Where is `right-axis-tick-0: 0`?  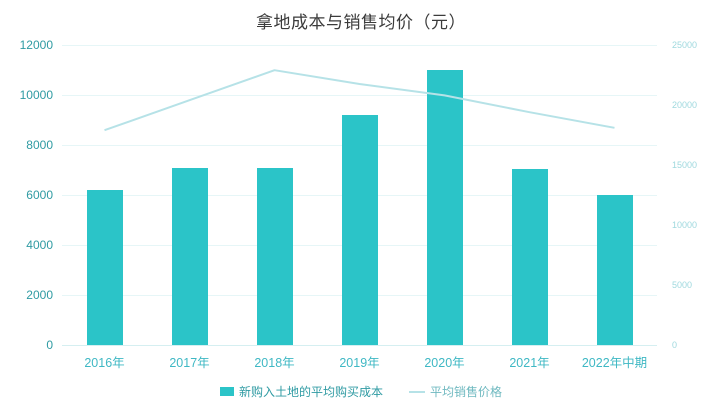
right-axis-tick-0: 0 is located at coordinates (675, 345).